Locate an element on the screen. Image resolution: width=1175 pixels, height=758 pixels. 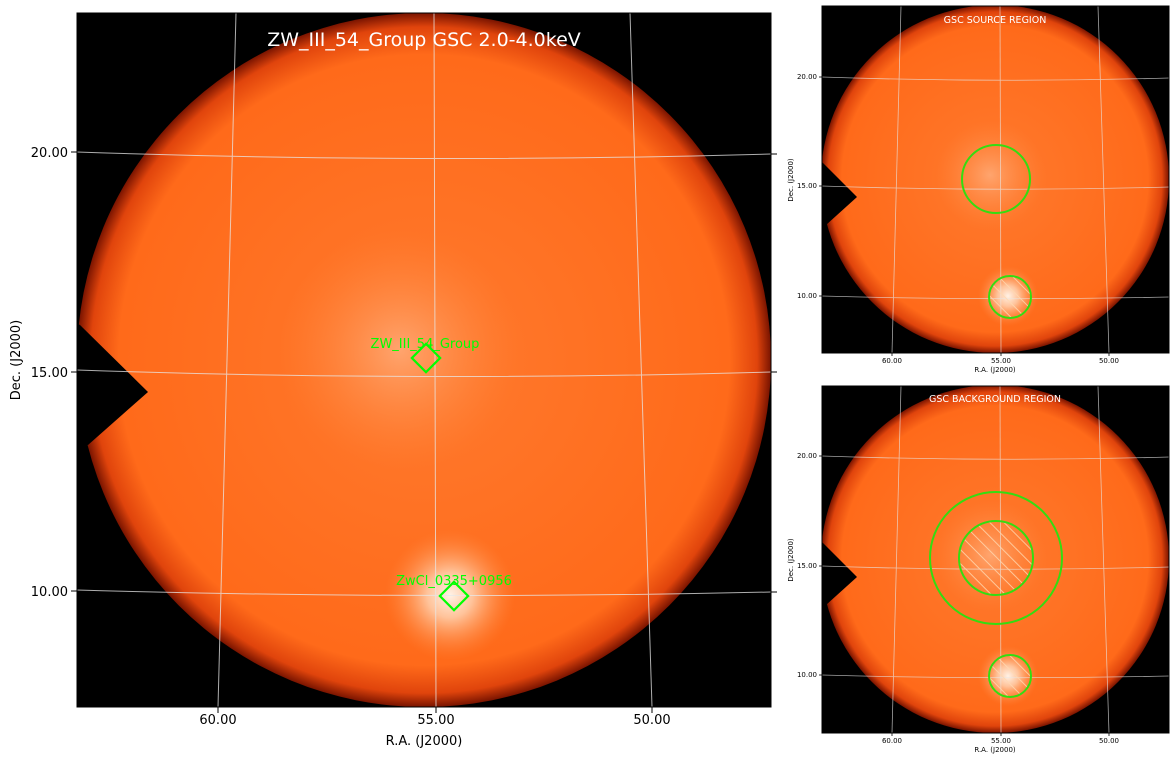
main-ytick-15: 15.00 is located at coordinates (49, 373).